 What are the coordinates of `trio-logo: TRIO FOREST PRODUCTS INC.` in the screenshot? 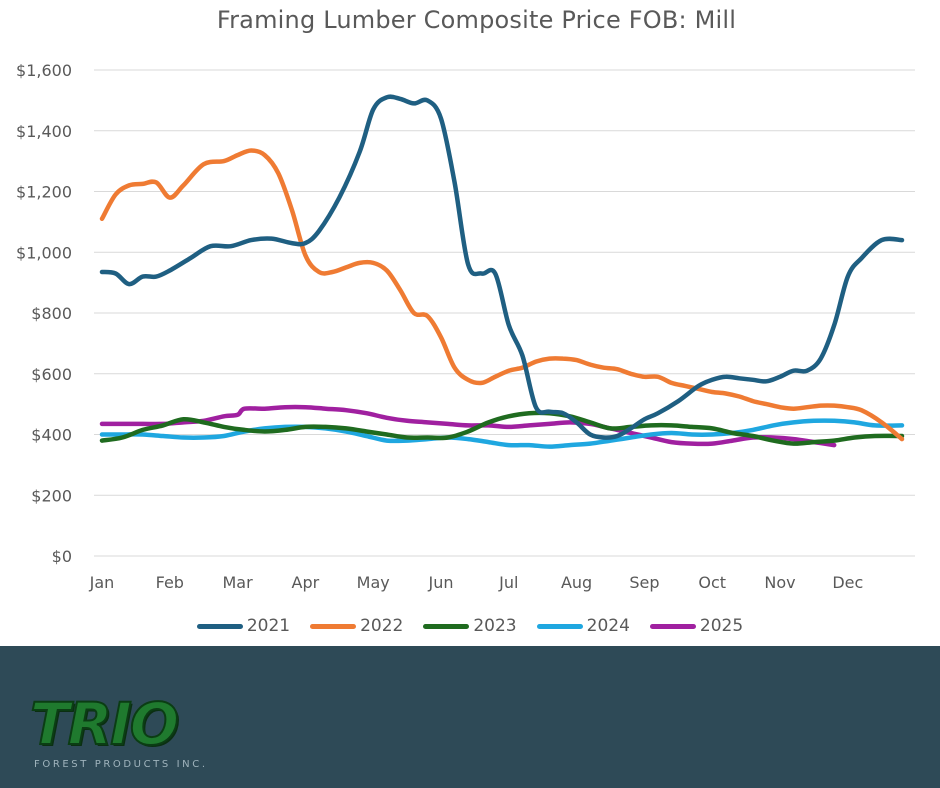 It's located at (124, 731).